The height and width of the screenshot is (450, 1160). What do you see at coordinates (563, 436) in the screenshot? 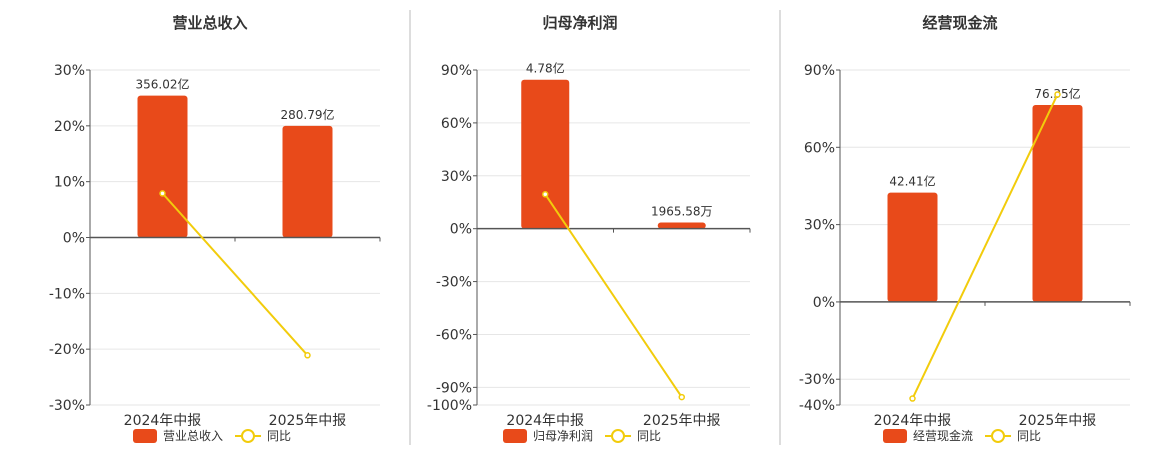
I see `legend-bar-label: 归母净利润` at bounding box center [563, 436].